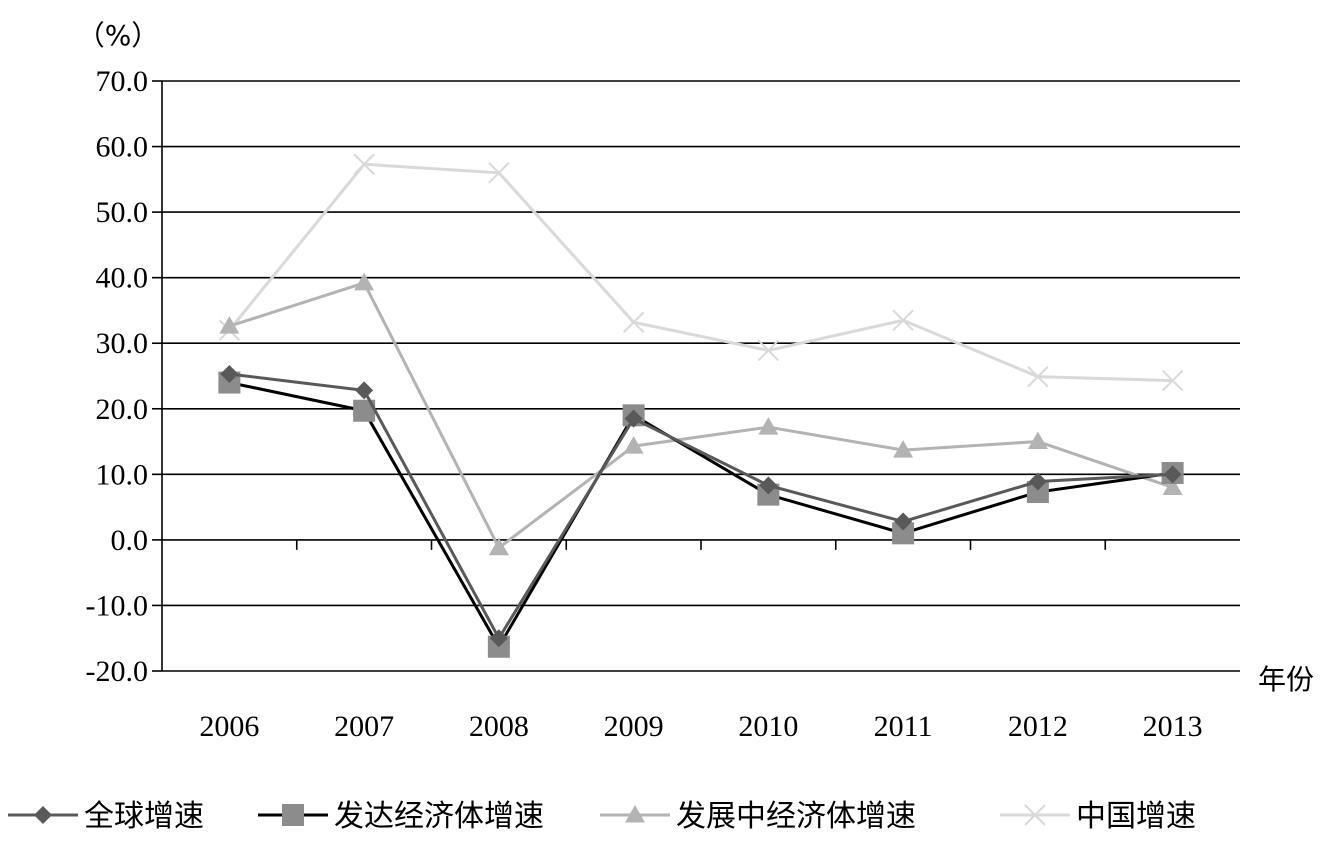 The image size is (1339, 845). I want to click on x-tick-label: 2010, so click(768, 726).